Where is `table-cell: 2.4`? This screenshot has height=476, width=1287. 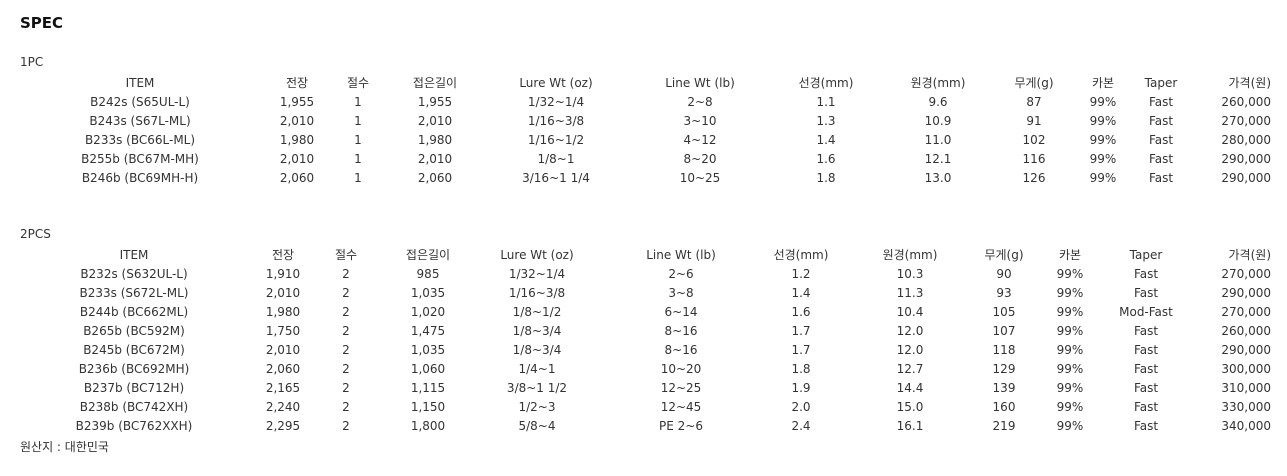
table-cell: 2.4 is located at coordinates (801, 426).